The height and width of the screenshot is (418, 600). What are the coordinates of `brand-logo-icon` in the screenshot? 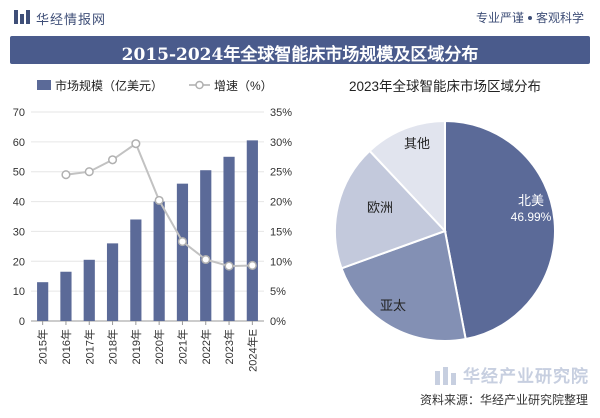 It's located at (22, 17).